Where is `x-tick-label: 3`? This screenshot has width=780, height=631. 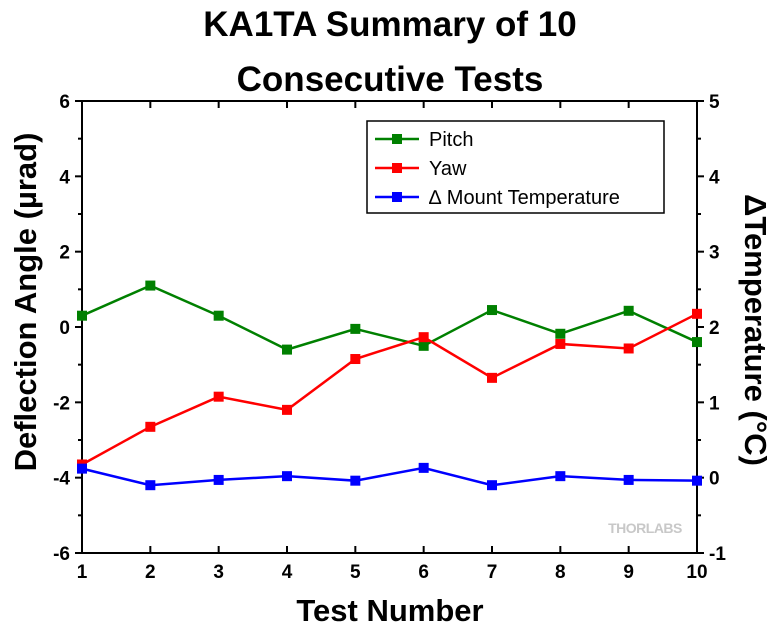 x-tick-label: 3 is located at coordinates (218, 572).